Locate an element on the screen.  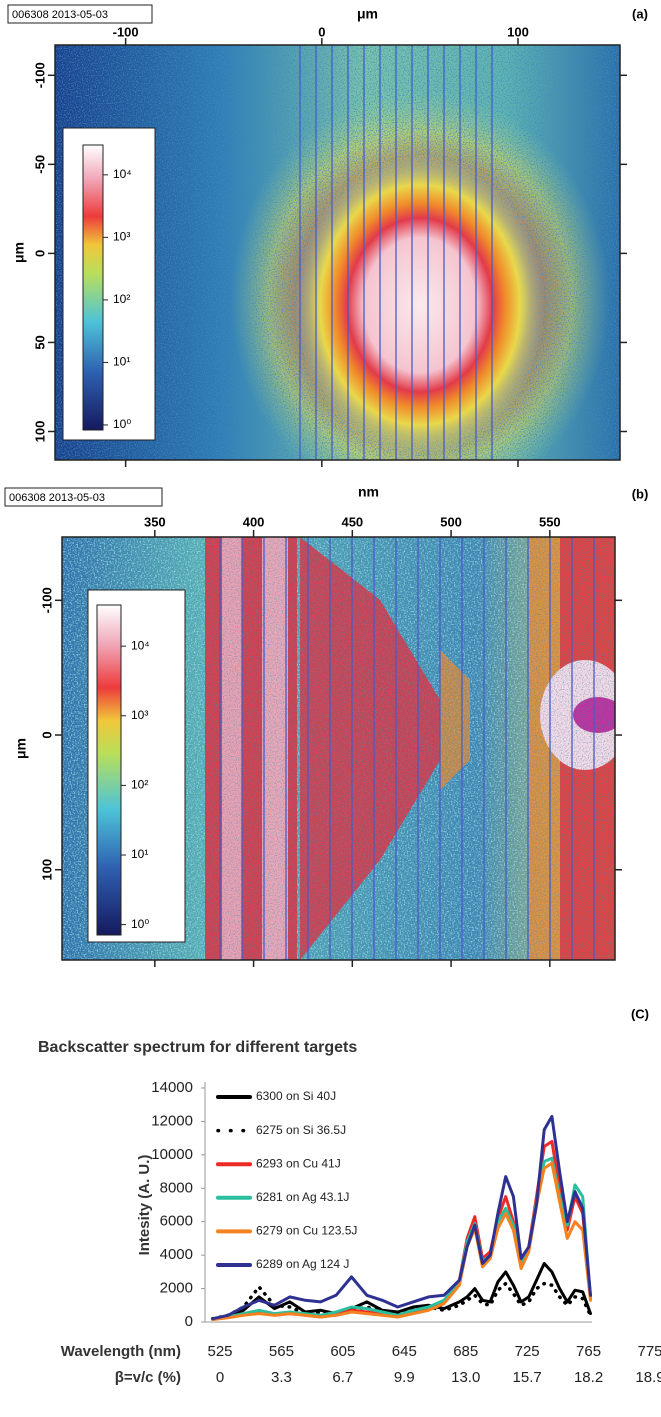
panel-label: (b) is located at coordinates (640, 493).